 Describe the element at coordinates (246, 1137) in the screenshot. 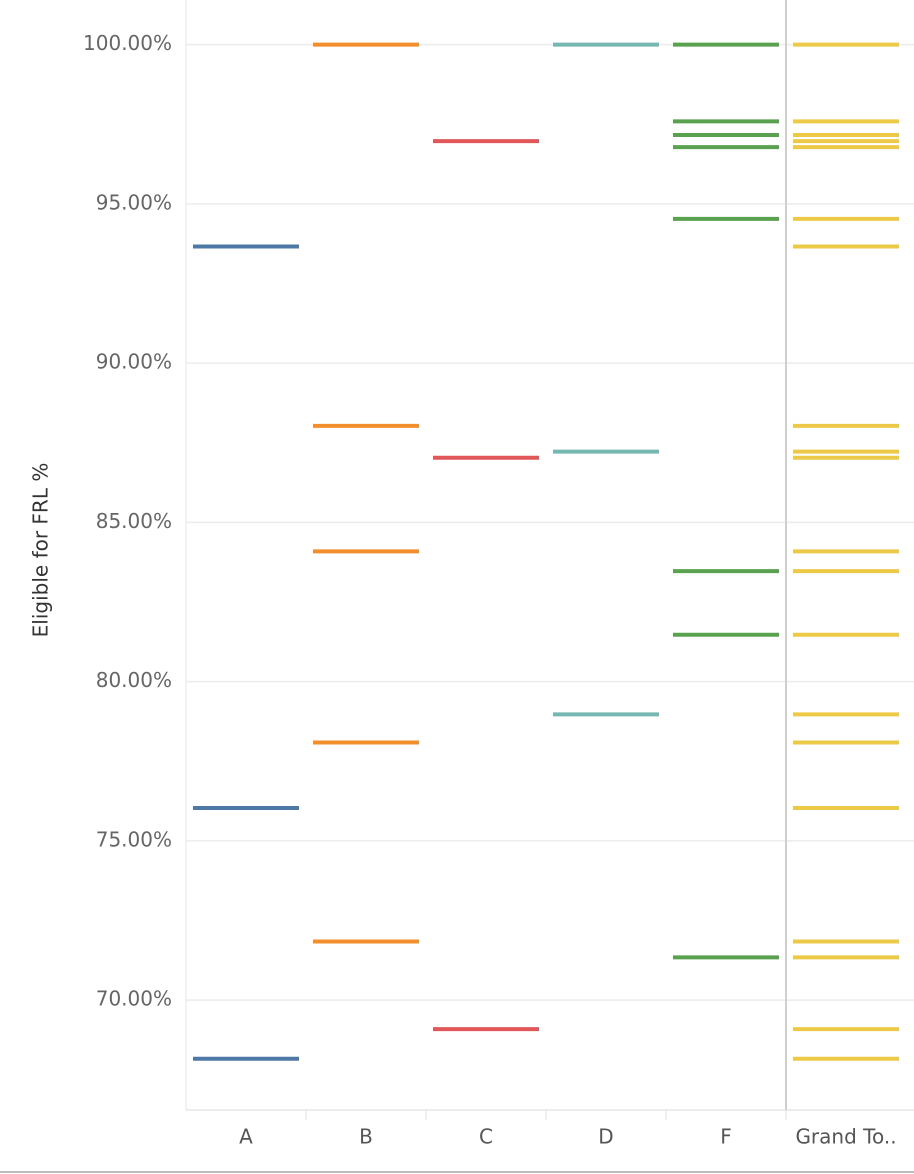

I see `x-tick-label: A` at that location.